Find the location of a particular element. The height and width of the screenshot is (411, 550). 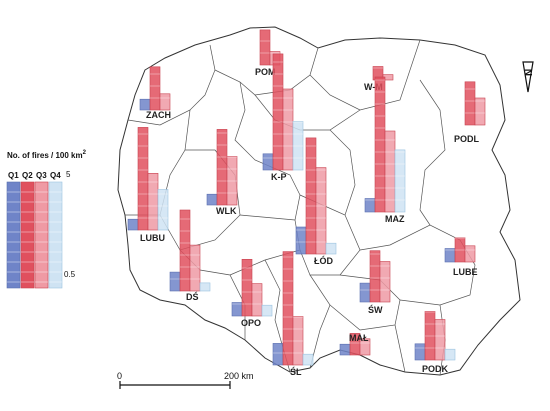

bar-PODL-Q3 is located at coordinates (480, 111).